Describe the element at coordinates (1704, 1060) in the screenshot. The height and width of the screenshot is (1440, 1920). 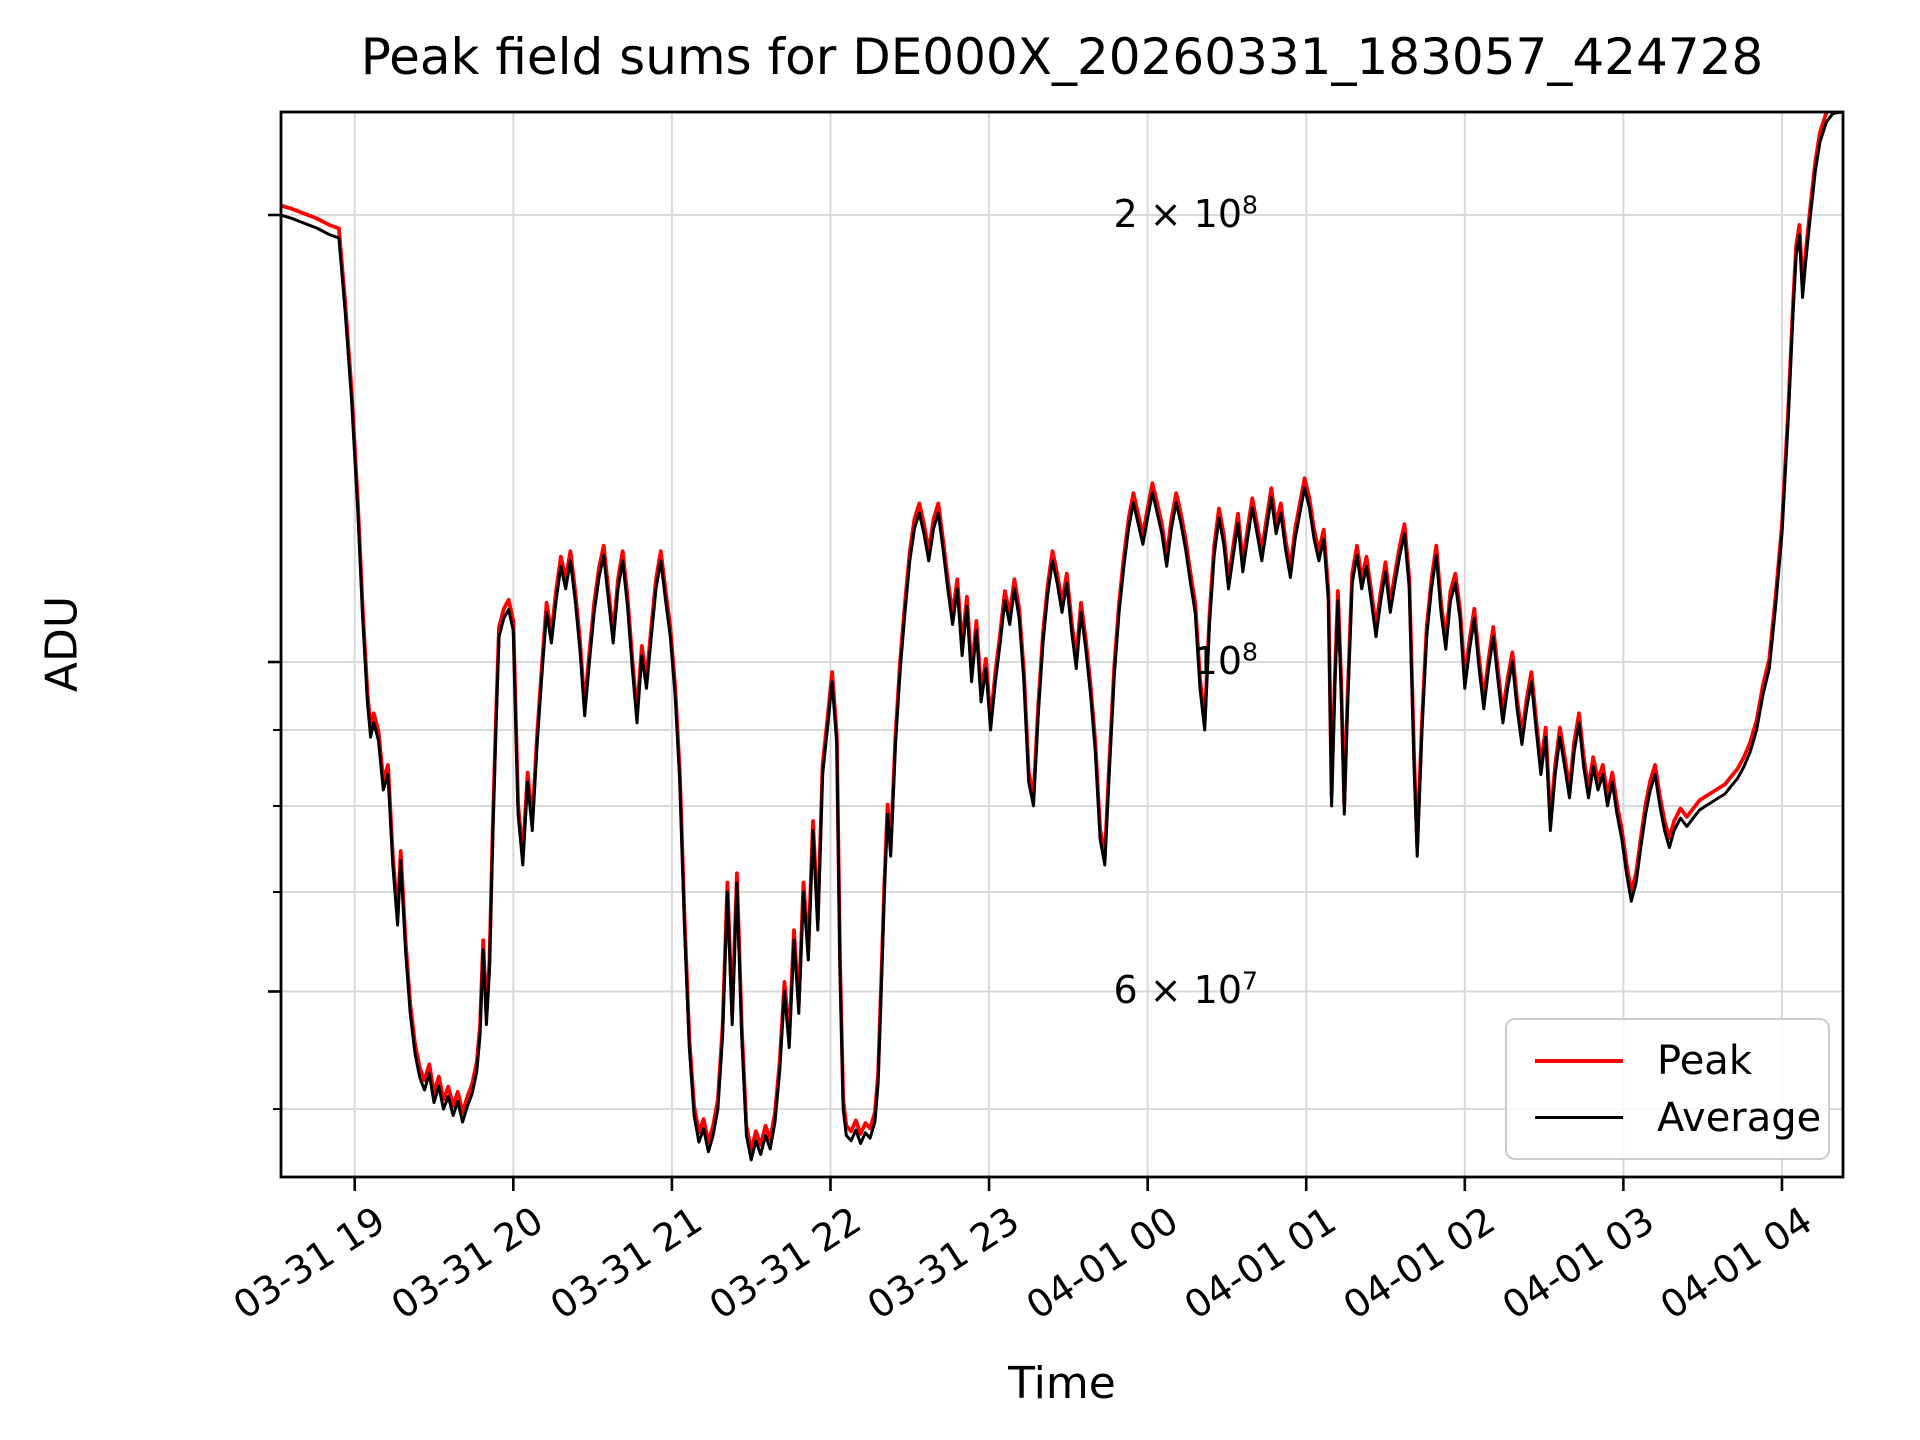
I see `legend-label: Peak` at that location.